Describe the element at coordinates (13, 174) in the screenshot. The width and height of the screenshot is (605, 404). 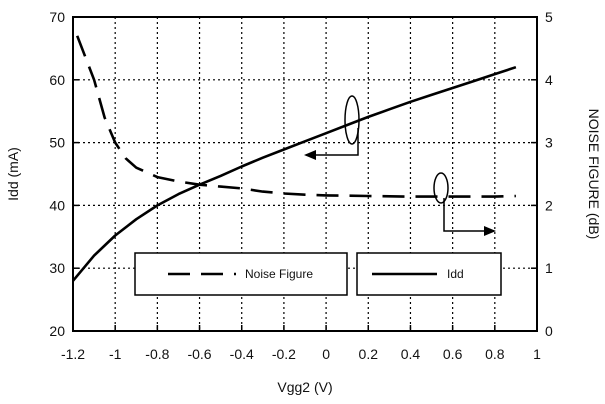
I see `y-axis-title: Idd (mA)` at that location.